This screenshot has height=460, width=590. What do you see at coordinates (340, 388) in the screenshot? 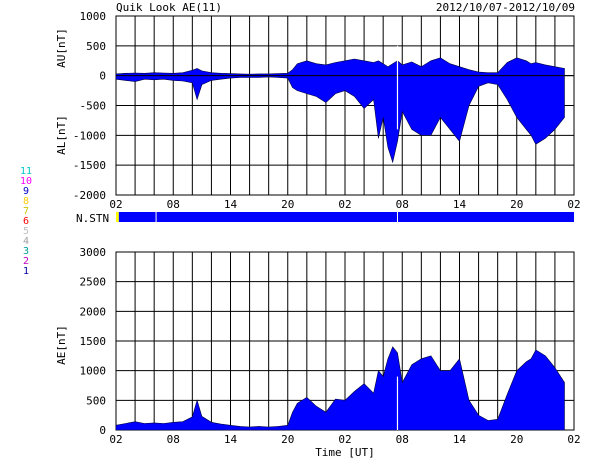
I see `ae-series` at bounding box center [340, 388].